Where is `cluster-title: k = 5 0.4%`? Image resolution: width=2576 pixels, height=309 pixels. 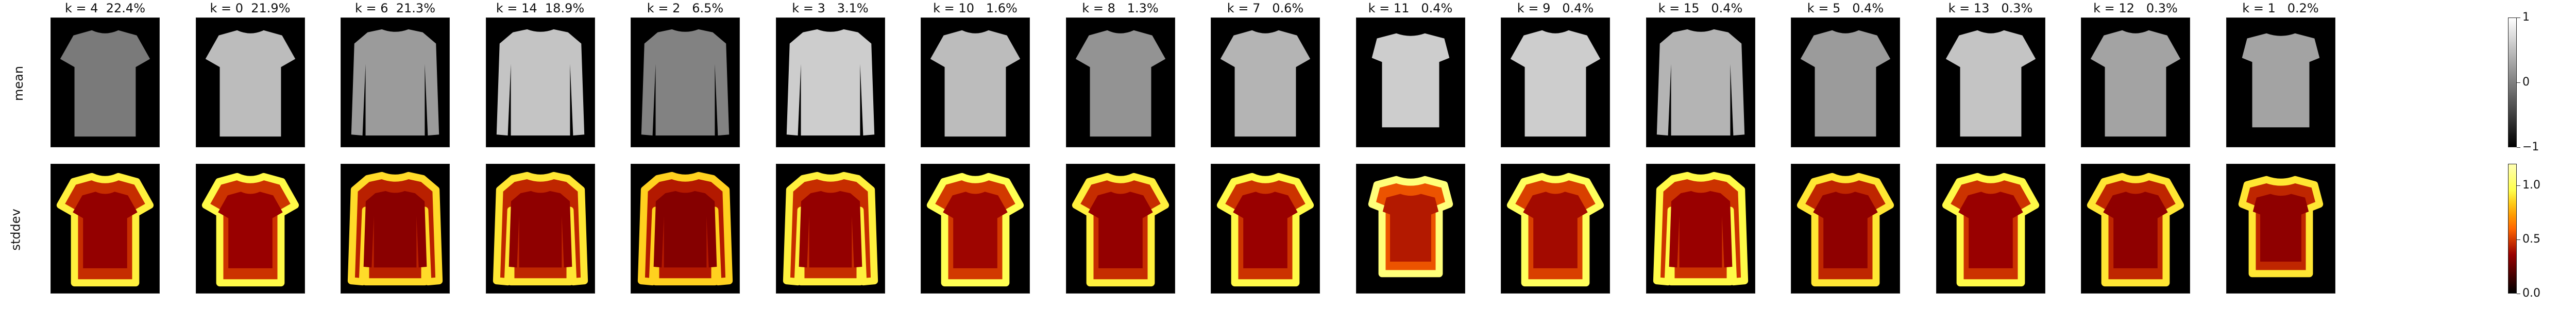
cluster-title: k = 5 0.4% is located at coordinates (1845, 8).